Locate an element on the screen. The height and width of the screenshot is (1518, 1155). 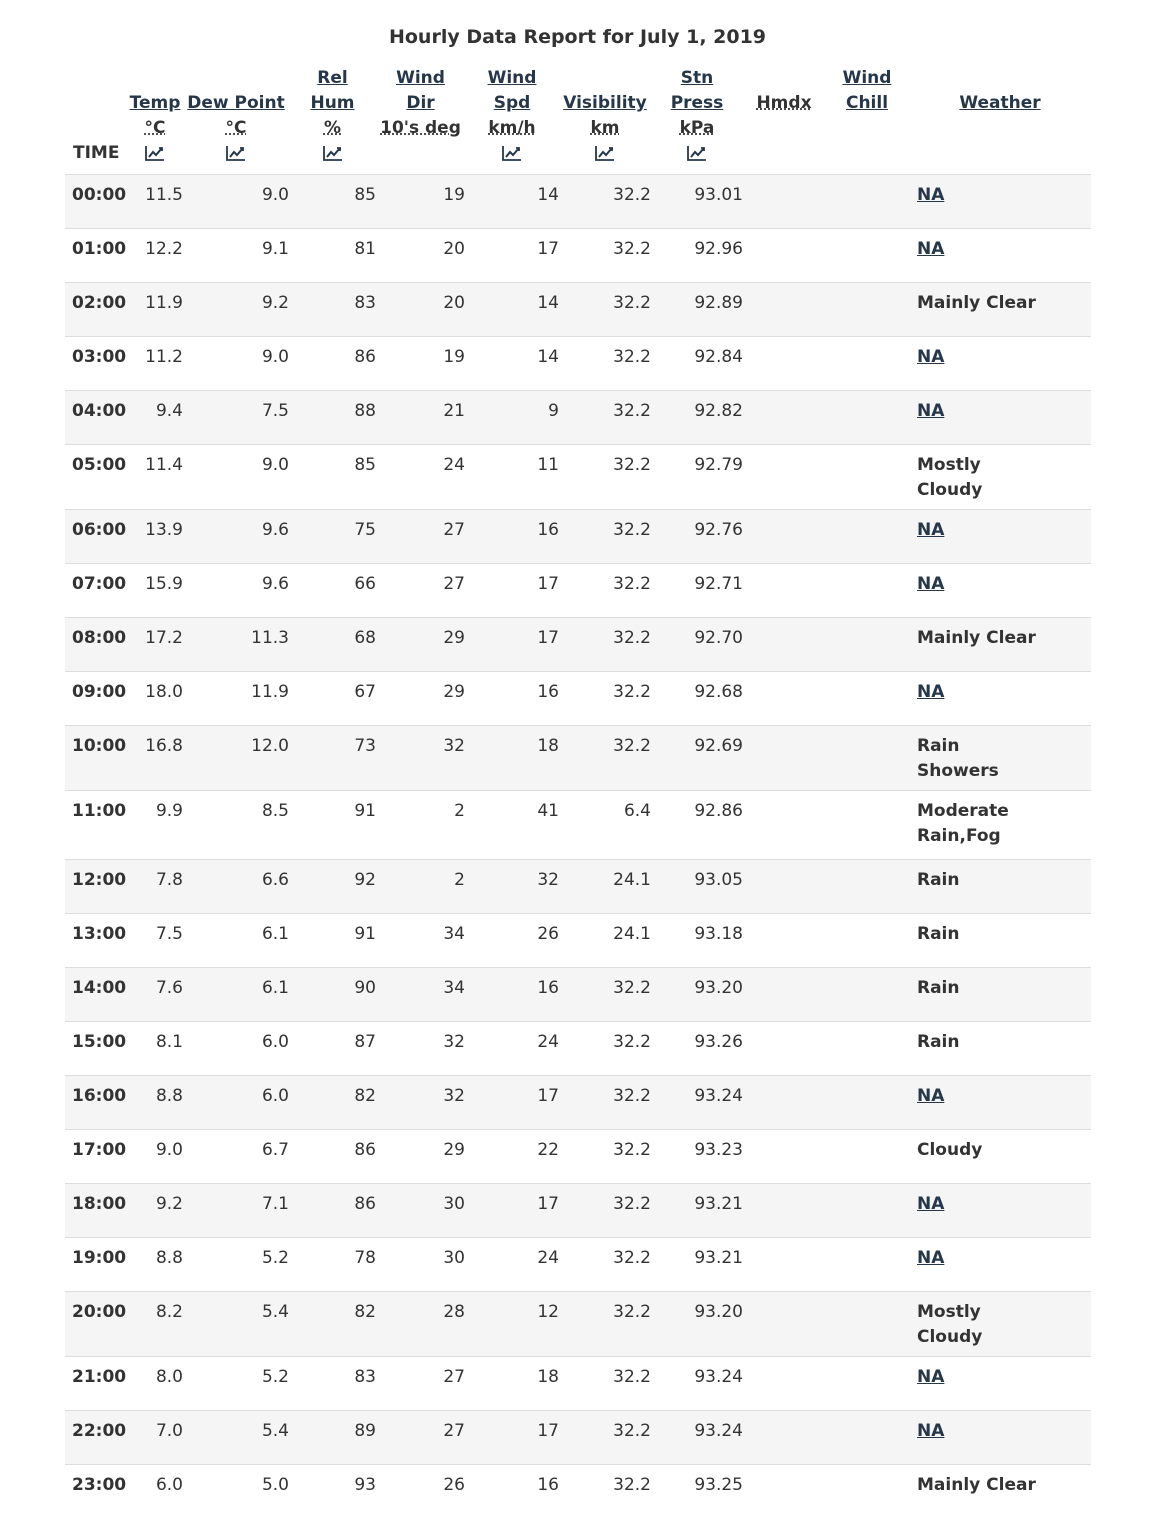
temp-cell: 9.2 is located at coordinates (155, 1211).